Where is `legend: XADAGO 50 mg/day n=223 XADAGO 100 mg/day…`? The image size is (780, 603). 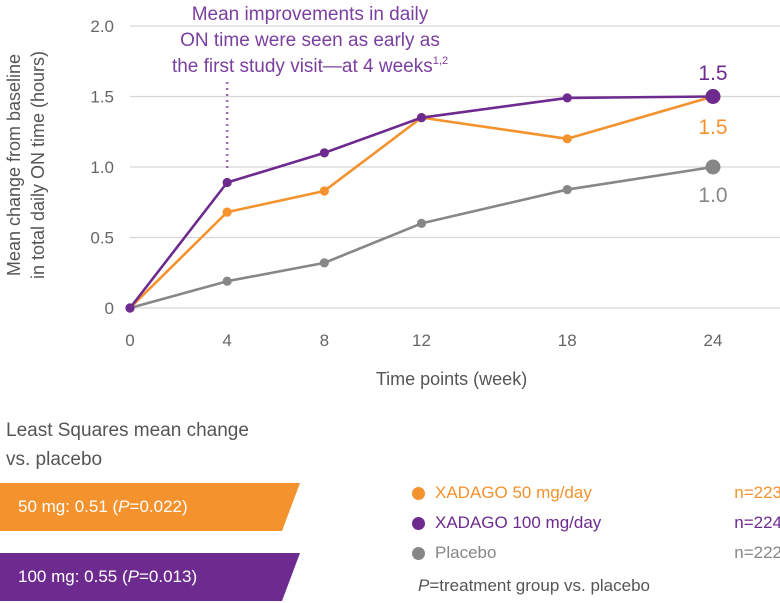
legend: XADAGO 50 mg/day n=223 XADAGO 100 mg/day… is located at coordinates (596, 523).